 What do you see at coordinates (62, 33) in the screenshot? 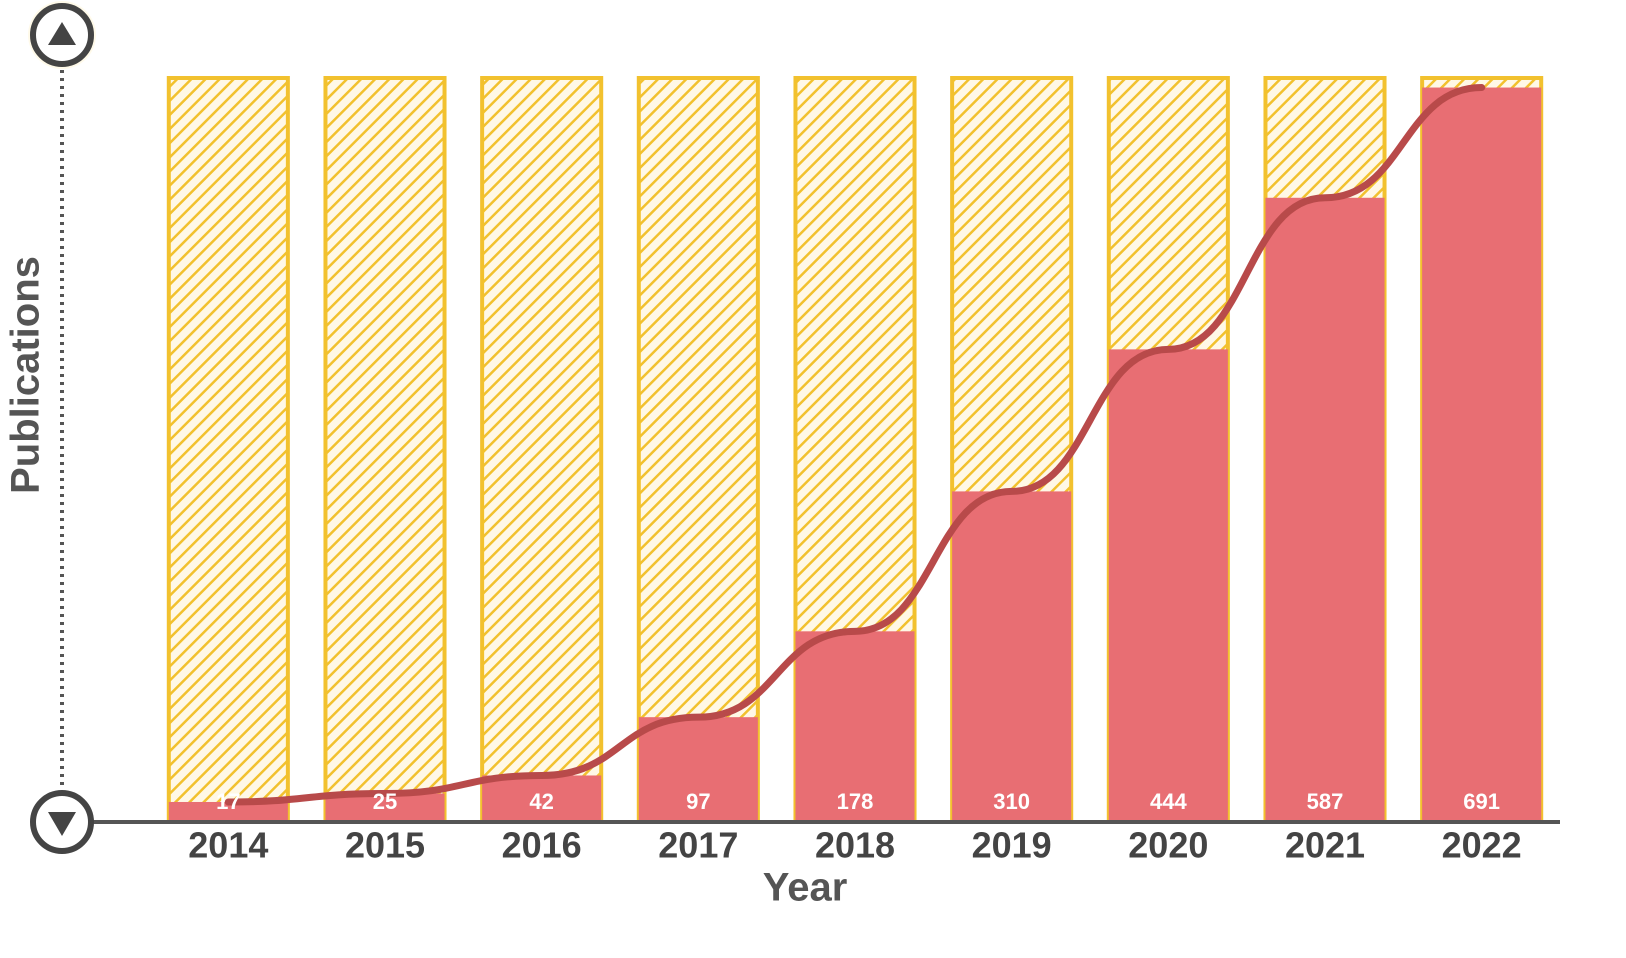
I see `up-arrow` at bounding box center [62, 33].